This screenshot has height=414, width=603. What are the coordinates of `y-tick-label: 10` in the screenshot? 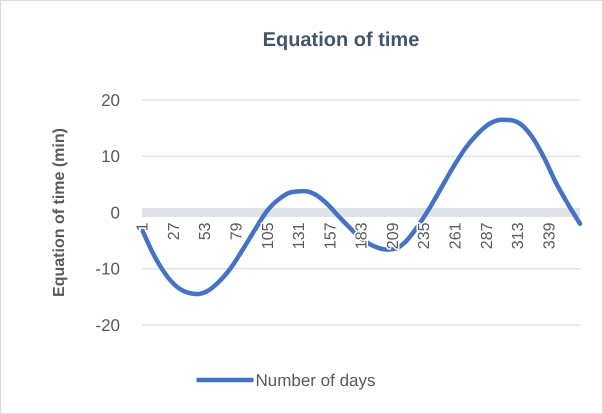 It's located at (110, 156).